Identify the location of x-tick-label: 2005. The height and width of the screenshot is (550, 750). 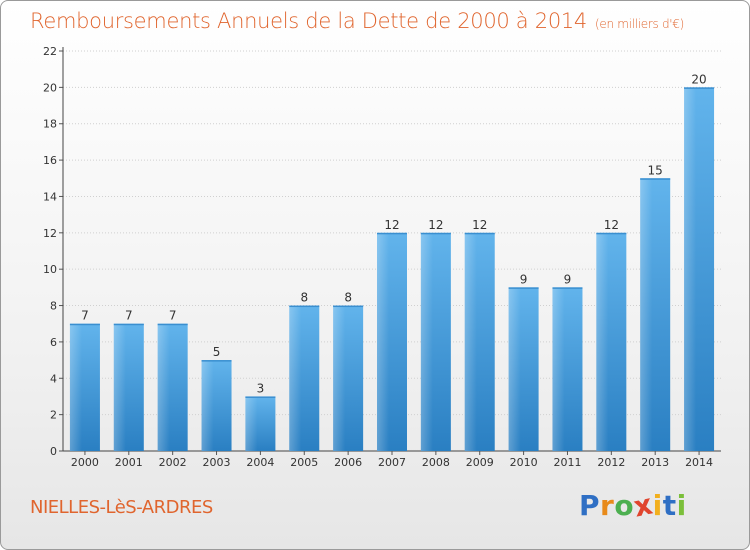
(304, 462).